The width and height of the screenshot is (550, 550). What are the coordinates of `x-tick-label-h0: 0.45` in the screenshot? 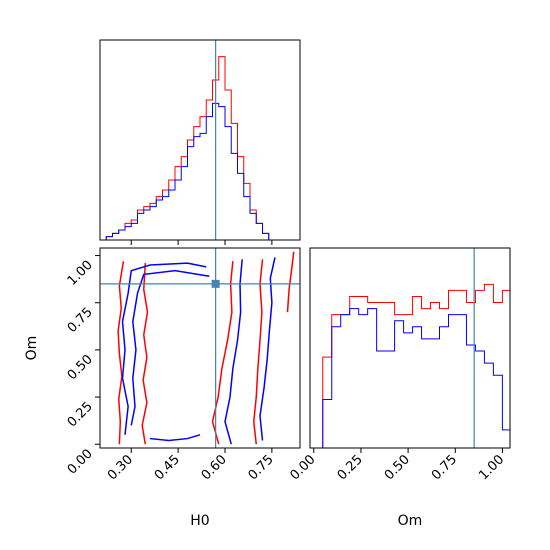 It's located at (167, 467).